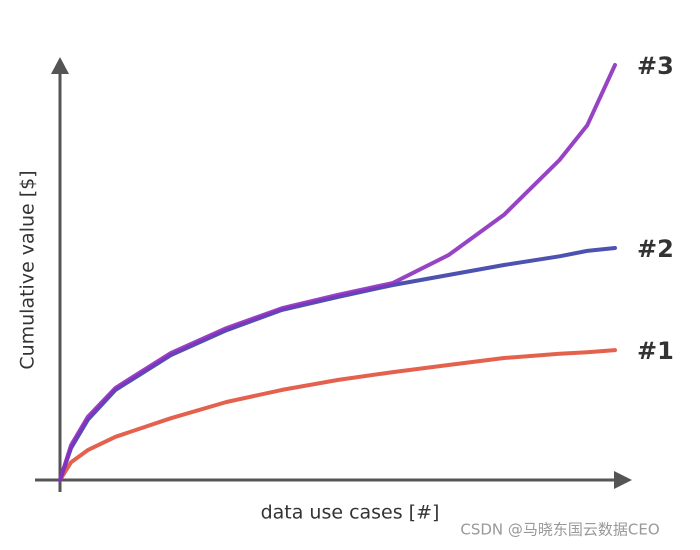 The image size is (700, 550). I want to click on x-axis-label: data use cases [#], so click(350, 513).